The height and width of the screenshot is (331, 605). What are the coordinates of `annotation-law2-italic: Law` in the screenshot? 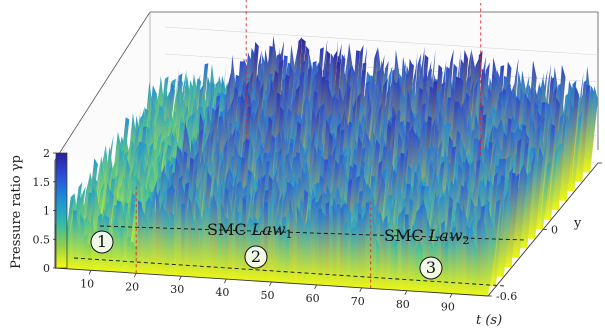 It's located at (445, 235).